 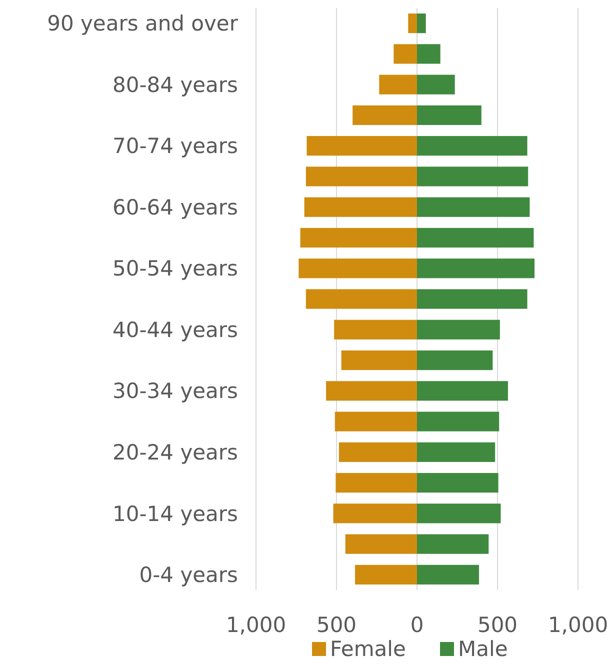 I want to click on y-tick-label: 20-24 years, so click(x=175, y=452).